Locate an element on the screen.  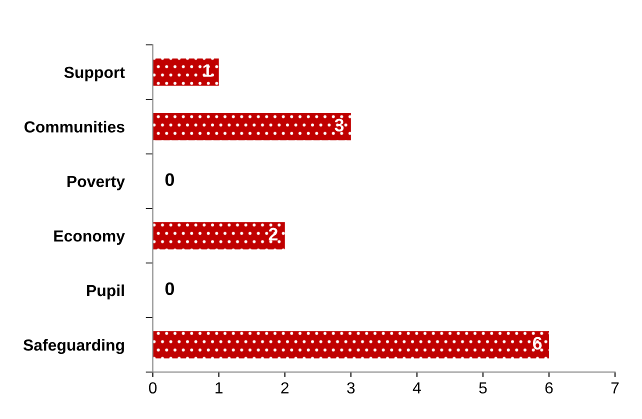
data-label: 3 is located at coordinates (339, 125).